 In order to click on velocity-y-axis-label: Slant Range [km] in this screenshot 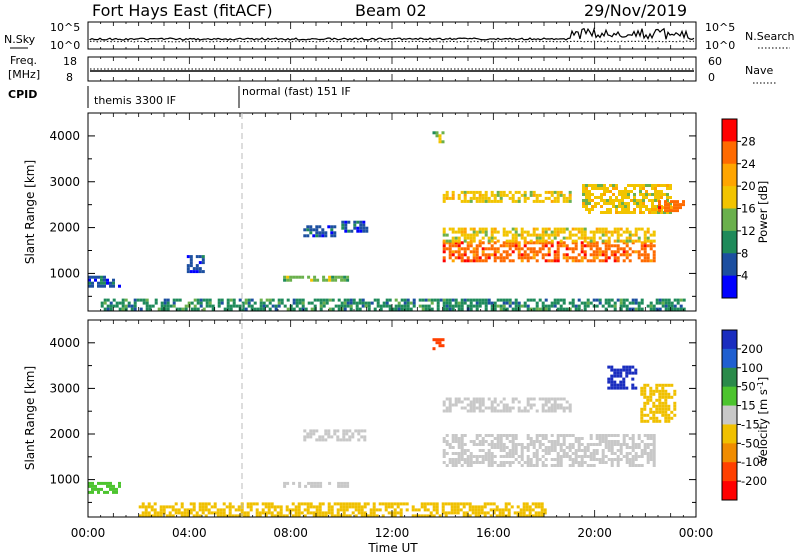, I will do `click(30, 418)`.